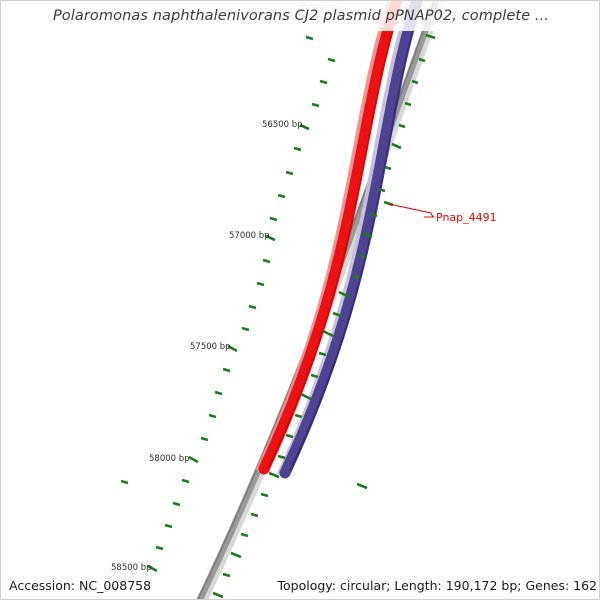 This screenshot has height=600, width=600. Describe the element at coordinates (210, 347) in the screenshot. I see `ruler-label: 57500 bp` at that location.